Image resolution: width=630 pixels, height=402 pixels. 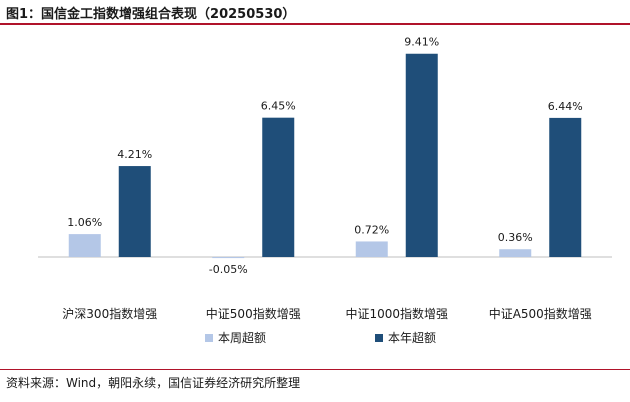 What do you see at coordinates (109, 313) in the screenshot?
I see `category-label-0: 沪深300指数增强` at bounding box center [109, 313].